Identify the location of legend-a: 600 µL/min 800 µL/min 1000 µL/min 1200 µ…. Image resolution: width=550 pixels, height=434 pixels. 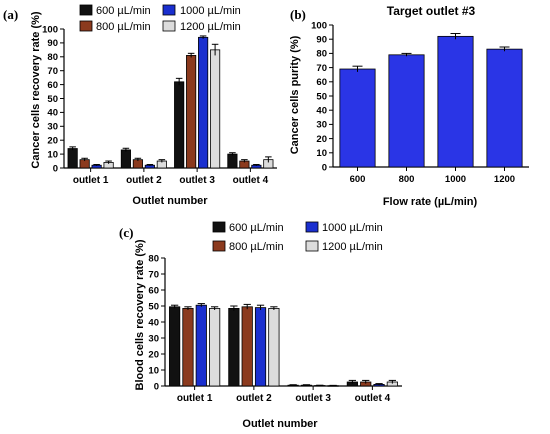
(160, 18).